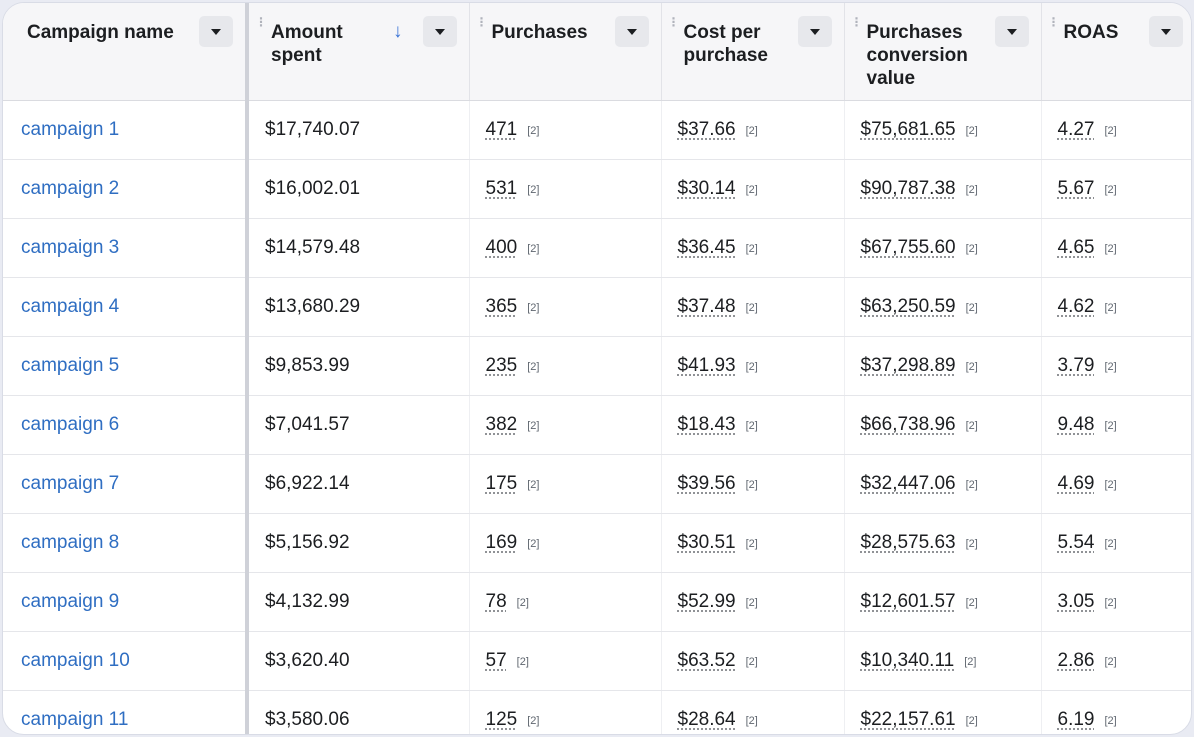  I want to click on purchases-value: 235, so click(501, 365).